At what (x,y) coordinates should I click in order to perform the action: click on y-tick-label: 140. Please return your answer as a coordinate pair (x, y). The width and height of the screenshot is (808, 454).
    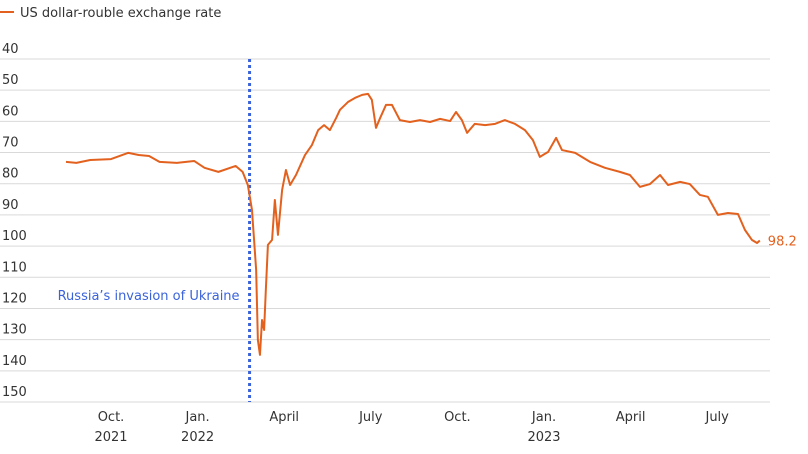
    Looking at the image, I should click on (14, 361).